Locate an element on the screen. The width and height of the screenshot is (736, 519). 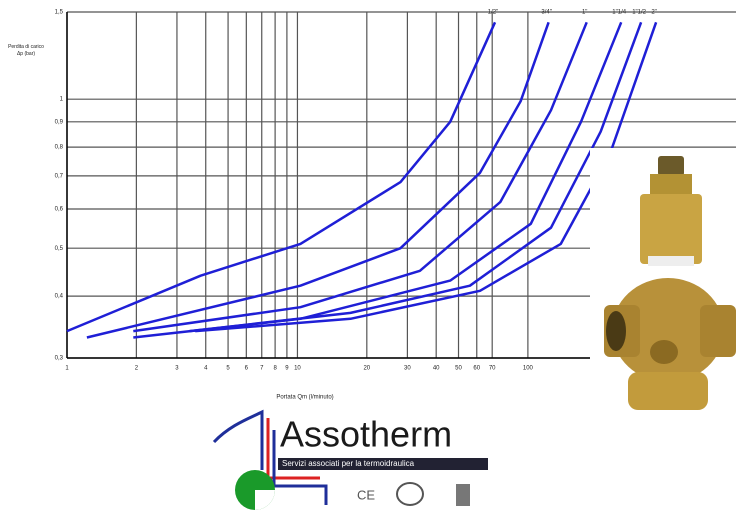
x-tick-label: 40 is located at coordinates (436, 369).